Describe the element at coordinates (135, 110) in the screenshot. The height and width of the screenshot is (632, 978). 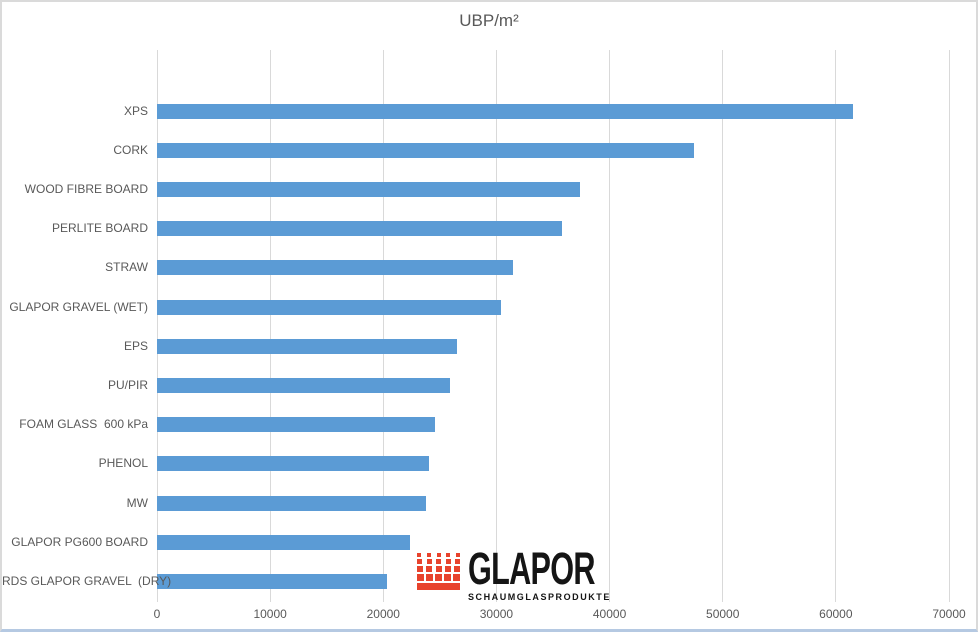
I see `category-label: XPS` at that location.